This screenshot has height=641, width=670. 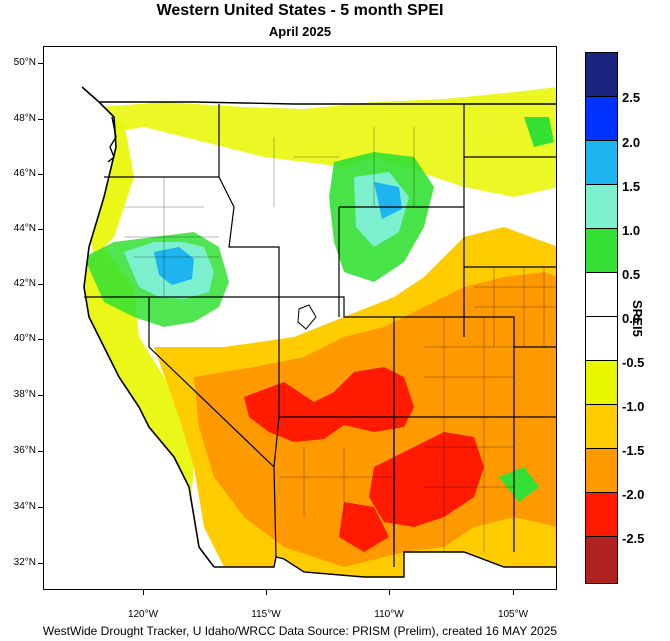 I want to click on legend-label-2.5: 2.5, so click(x=631, y=97).